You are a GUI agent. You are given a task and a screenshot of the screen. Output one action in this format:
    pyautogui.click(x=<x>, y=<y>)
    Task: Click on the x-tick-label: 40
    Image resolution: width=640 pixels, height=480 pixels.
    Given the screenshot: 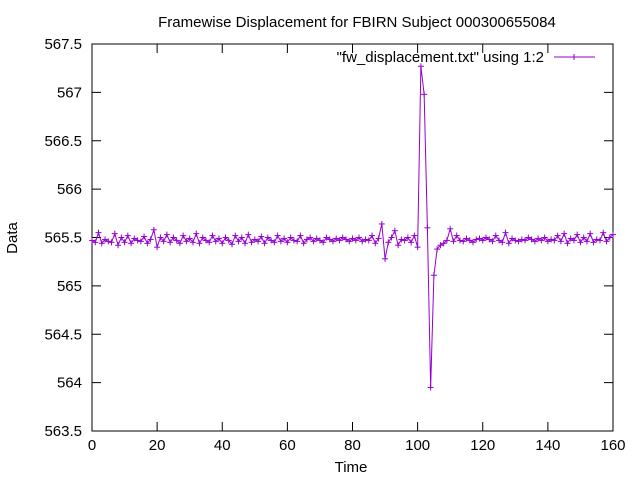 What is the action you would take?
    pyautogui.click(x=222, y=445)
    